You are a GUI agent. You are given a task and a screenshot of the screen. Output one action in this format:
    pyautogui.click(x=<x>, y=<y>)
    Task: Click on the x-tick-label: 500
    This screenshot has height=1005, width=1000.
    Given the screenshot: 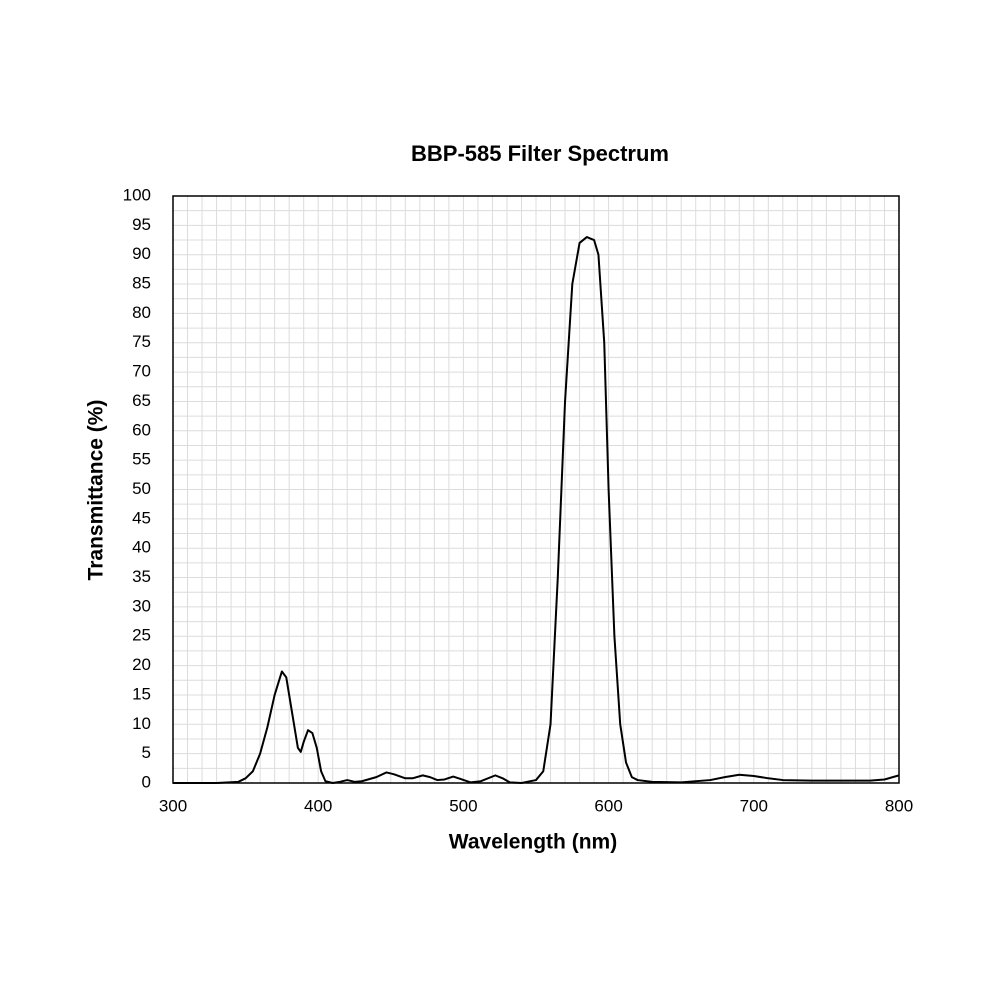 What is the action you would take?
    pyautogui.click(x=463, y=805)
    